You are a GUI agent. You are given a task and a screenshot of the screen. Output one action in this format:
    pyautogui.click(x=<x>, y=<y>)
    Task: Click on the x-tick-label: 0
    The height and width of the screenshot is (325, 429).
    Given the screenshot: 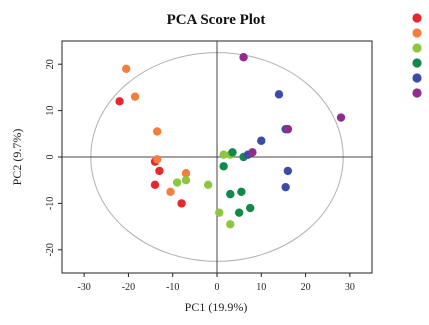 What is the action you would take?
    pyautogui.click(x=217, y=287)
    